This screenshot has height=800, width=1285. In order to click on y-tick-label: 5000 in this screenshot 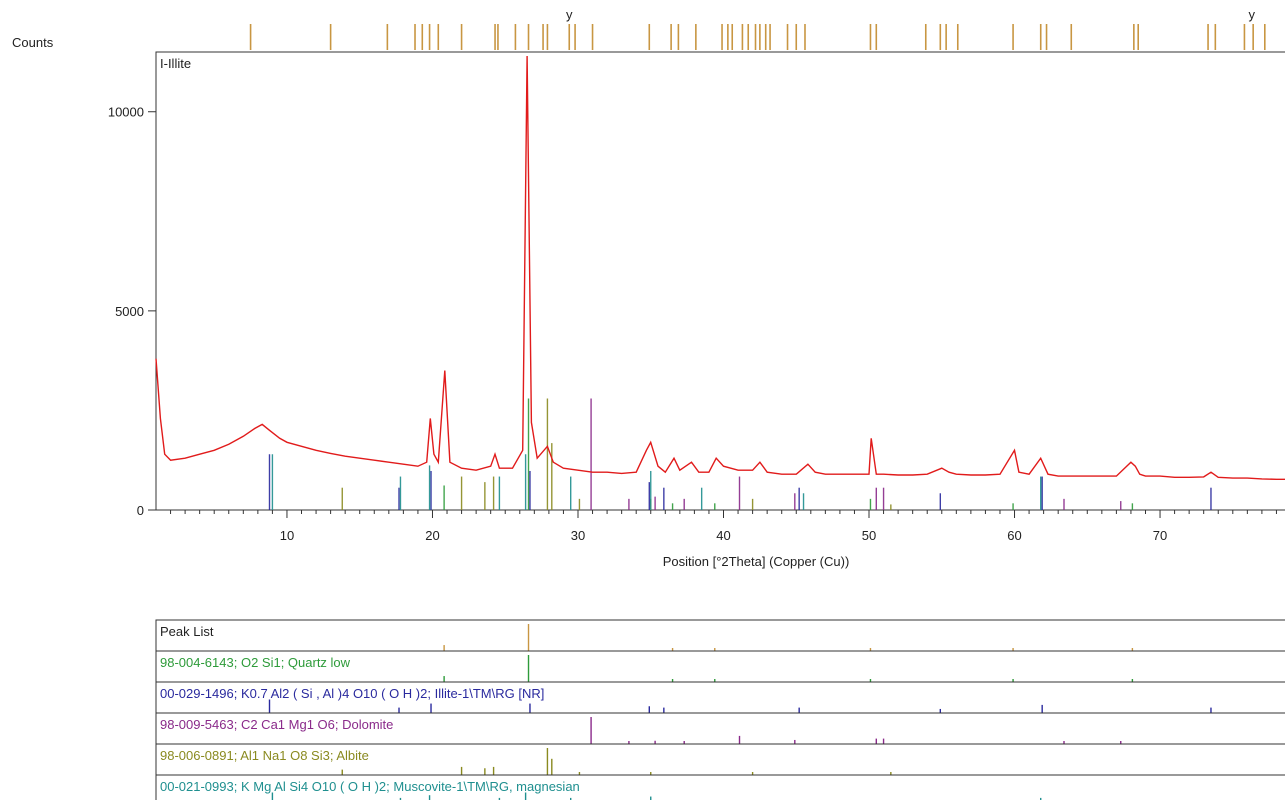, I will do `click(129, 311)`.